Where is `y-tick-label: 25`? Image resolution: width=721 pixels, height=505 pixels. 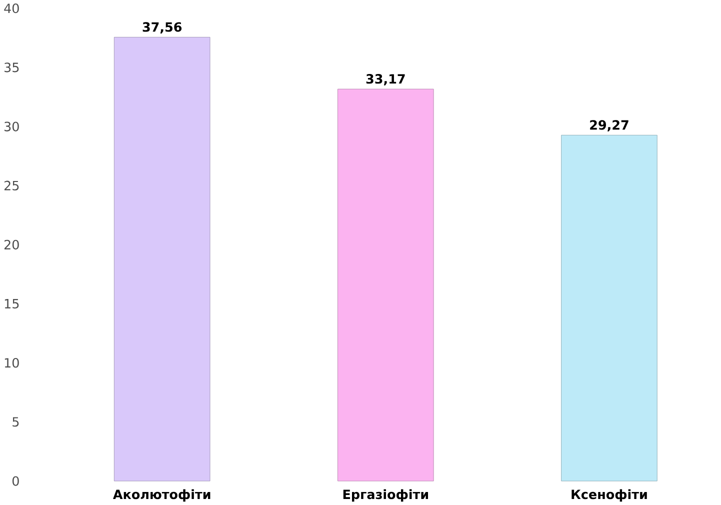 y-tick-label: 25 is located at coordinates (11, 185).